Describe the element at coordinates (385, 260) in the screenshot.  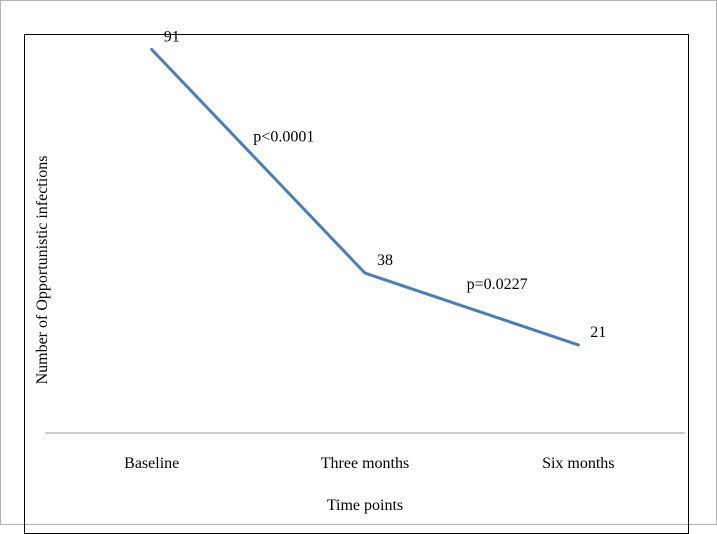
I see `data-label: 38` at that location.